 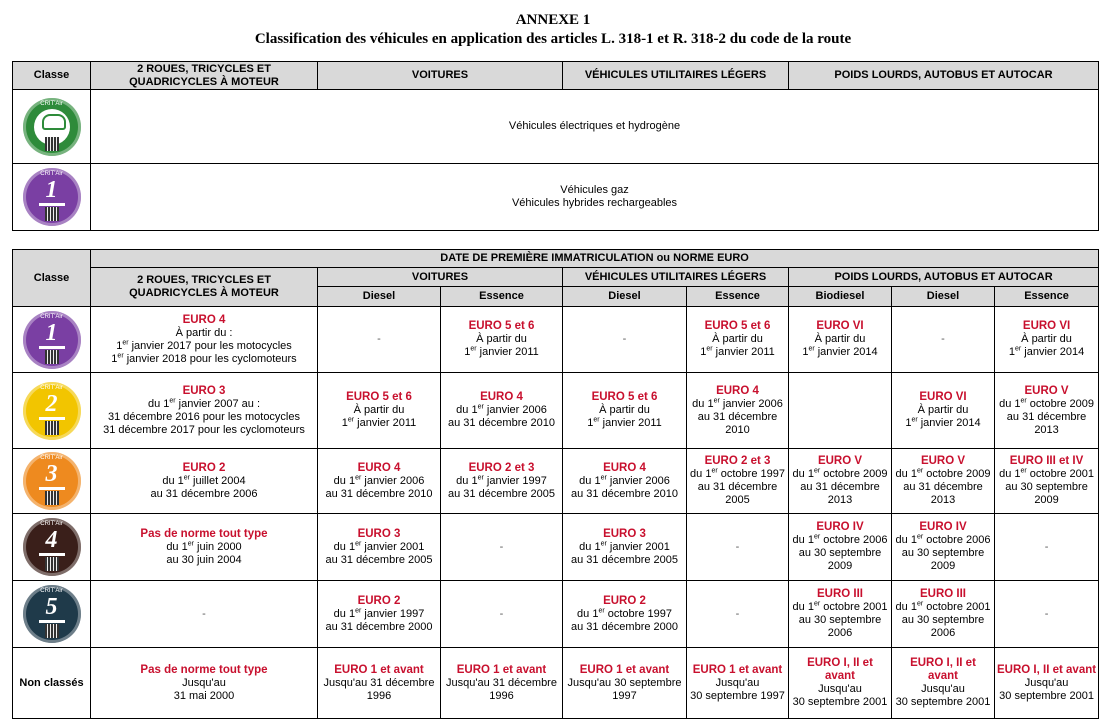 What do you see at coordinates (943, 75) in the screenshot?
I see `header-heavy: POIDS LOURDS, AUTOBUS ET AUTOCAR` at bounding box center [943, 75].